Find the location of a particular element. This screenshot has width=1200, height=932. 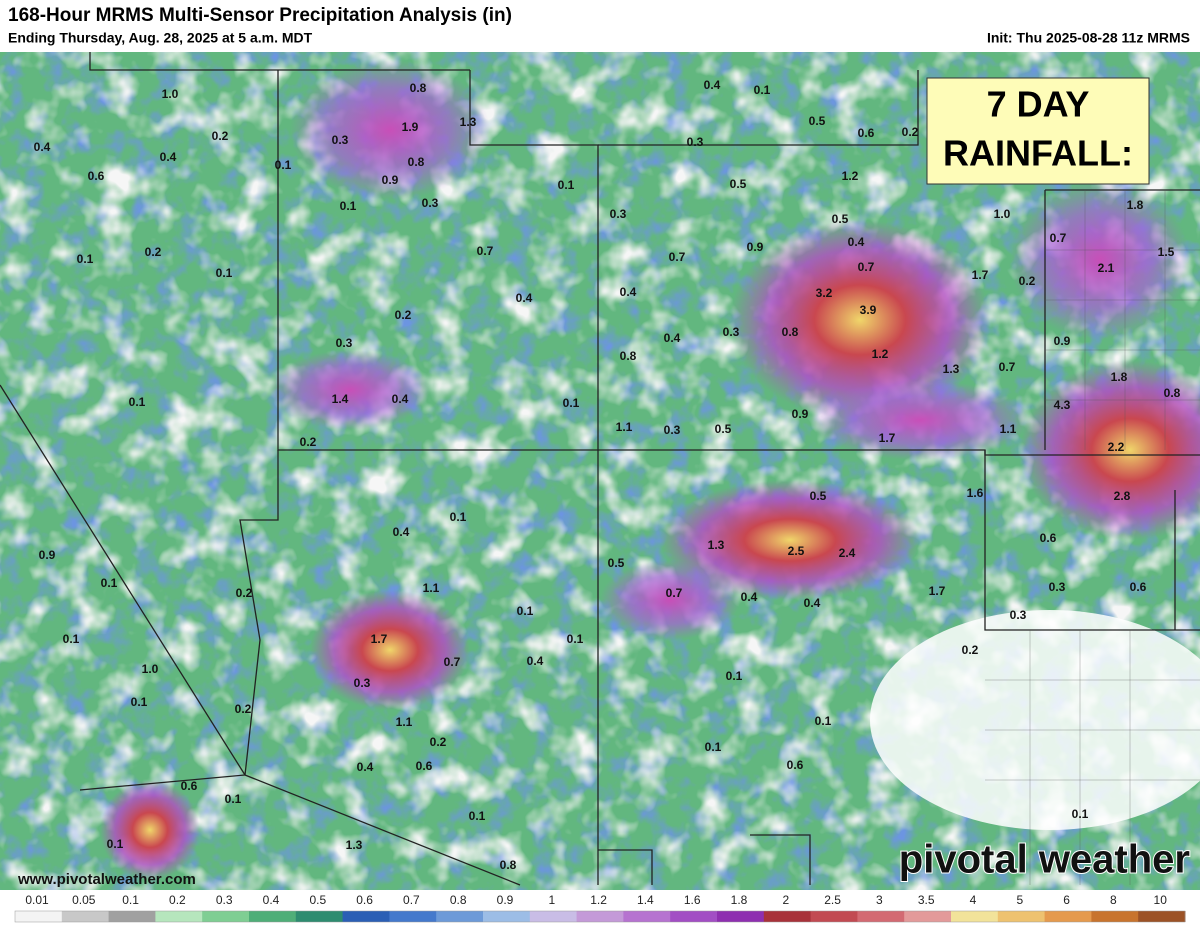

header-bg is located at coordinates (600, 26).